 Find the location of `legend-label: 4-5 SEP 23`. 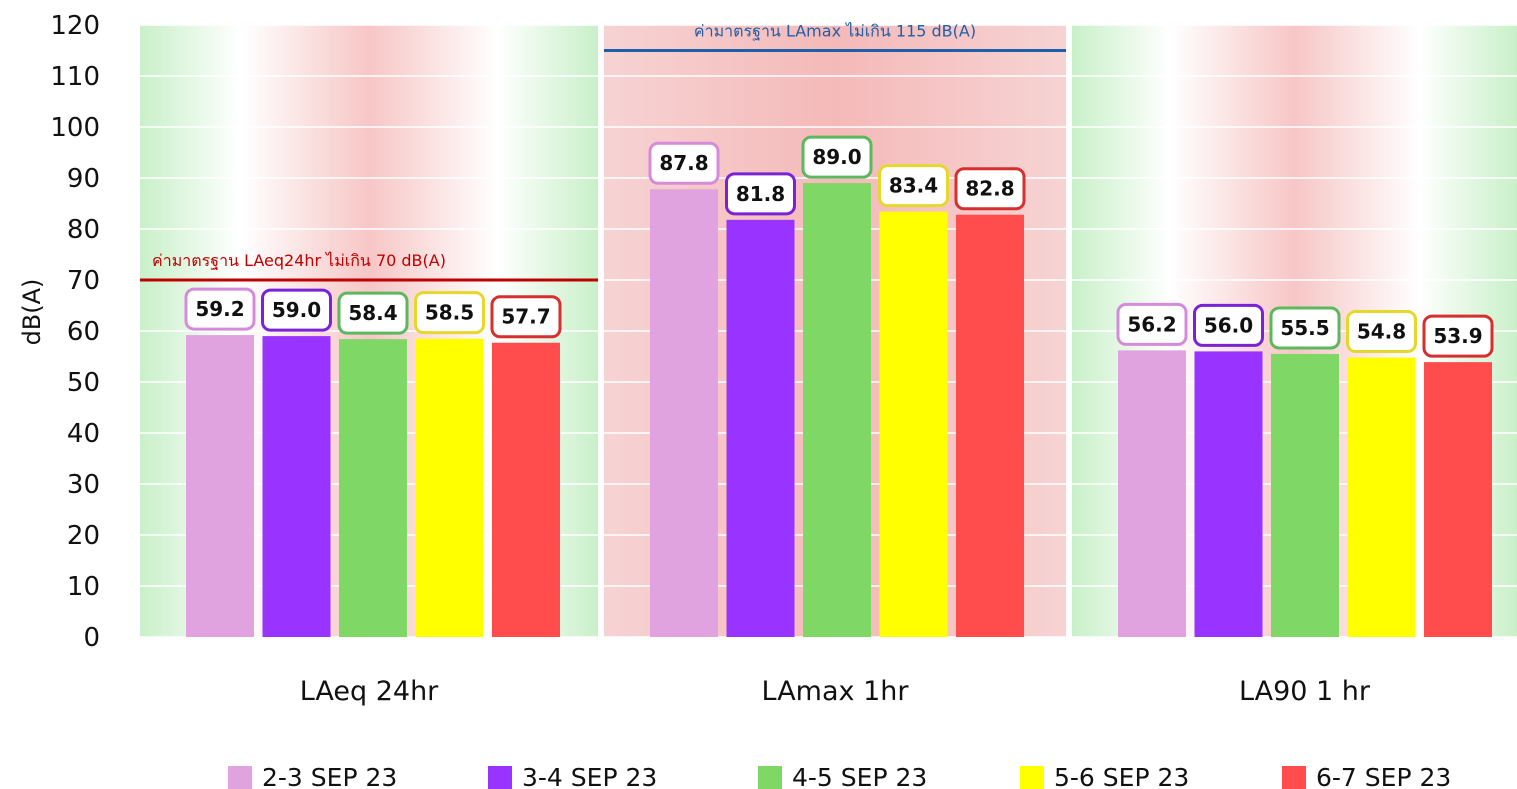

legend-label: 4-5 SEP 23 is located at coordinates (859, 776).